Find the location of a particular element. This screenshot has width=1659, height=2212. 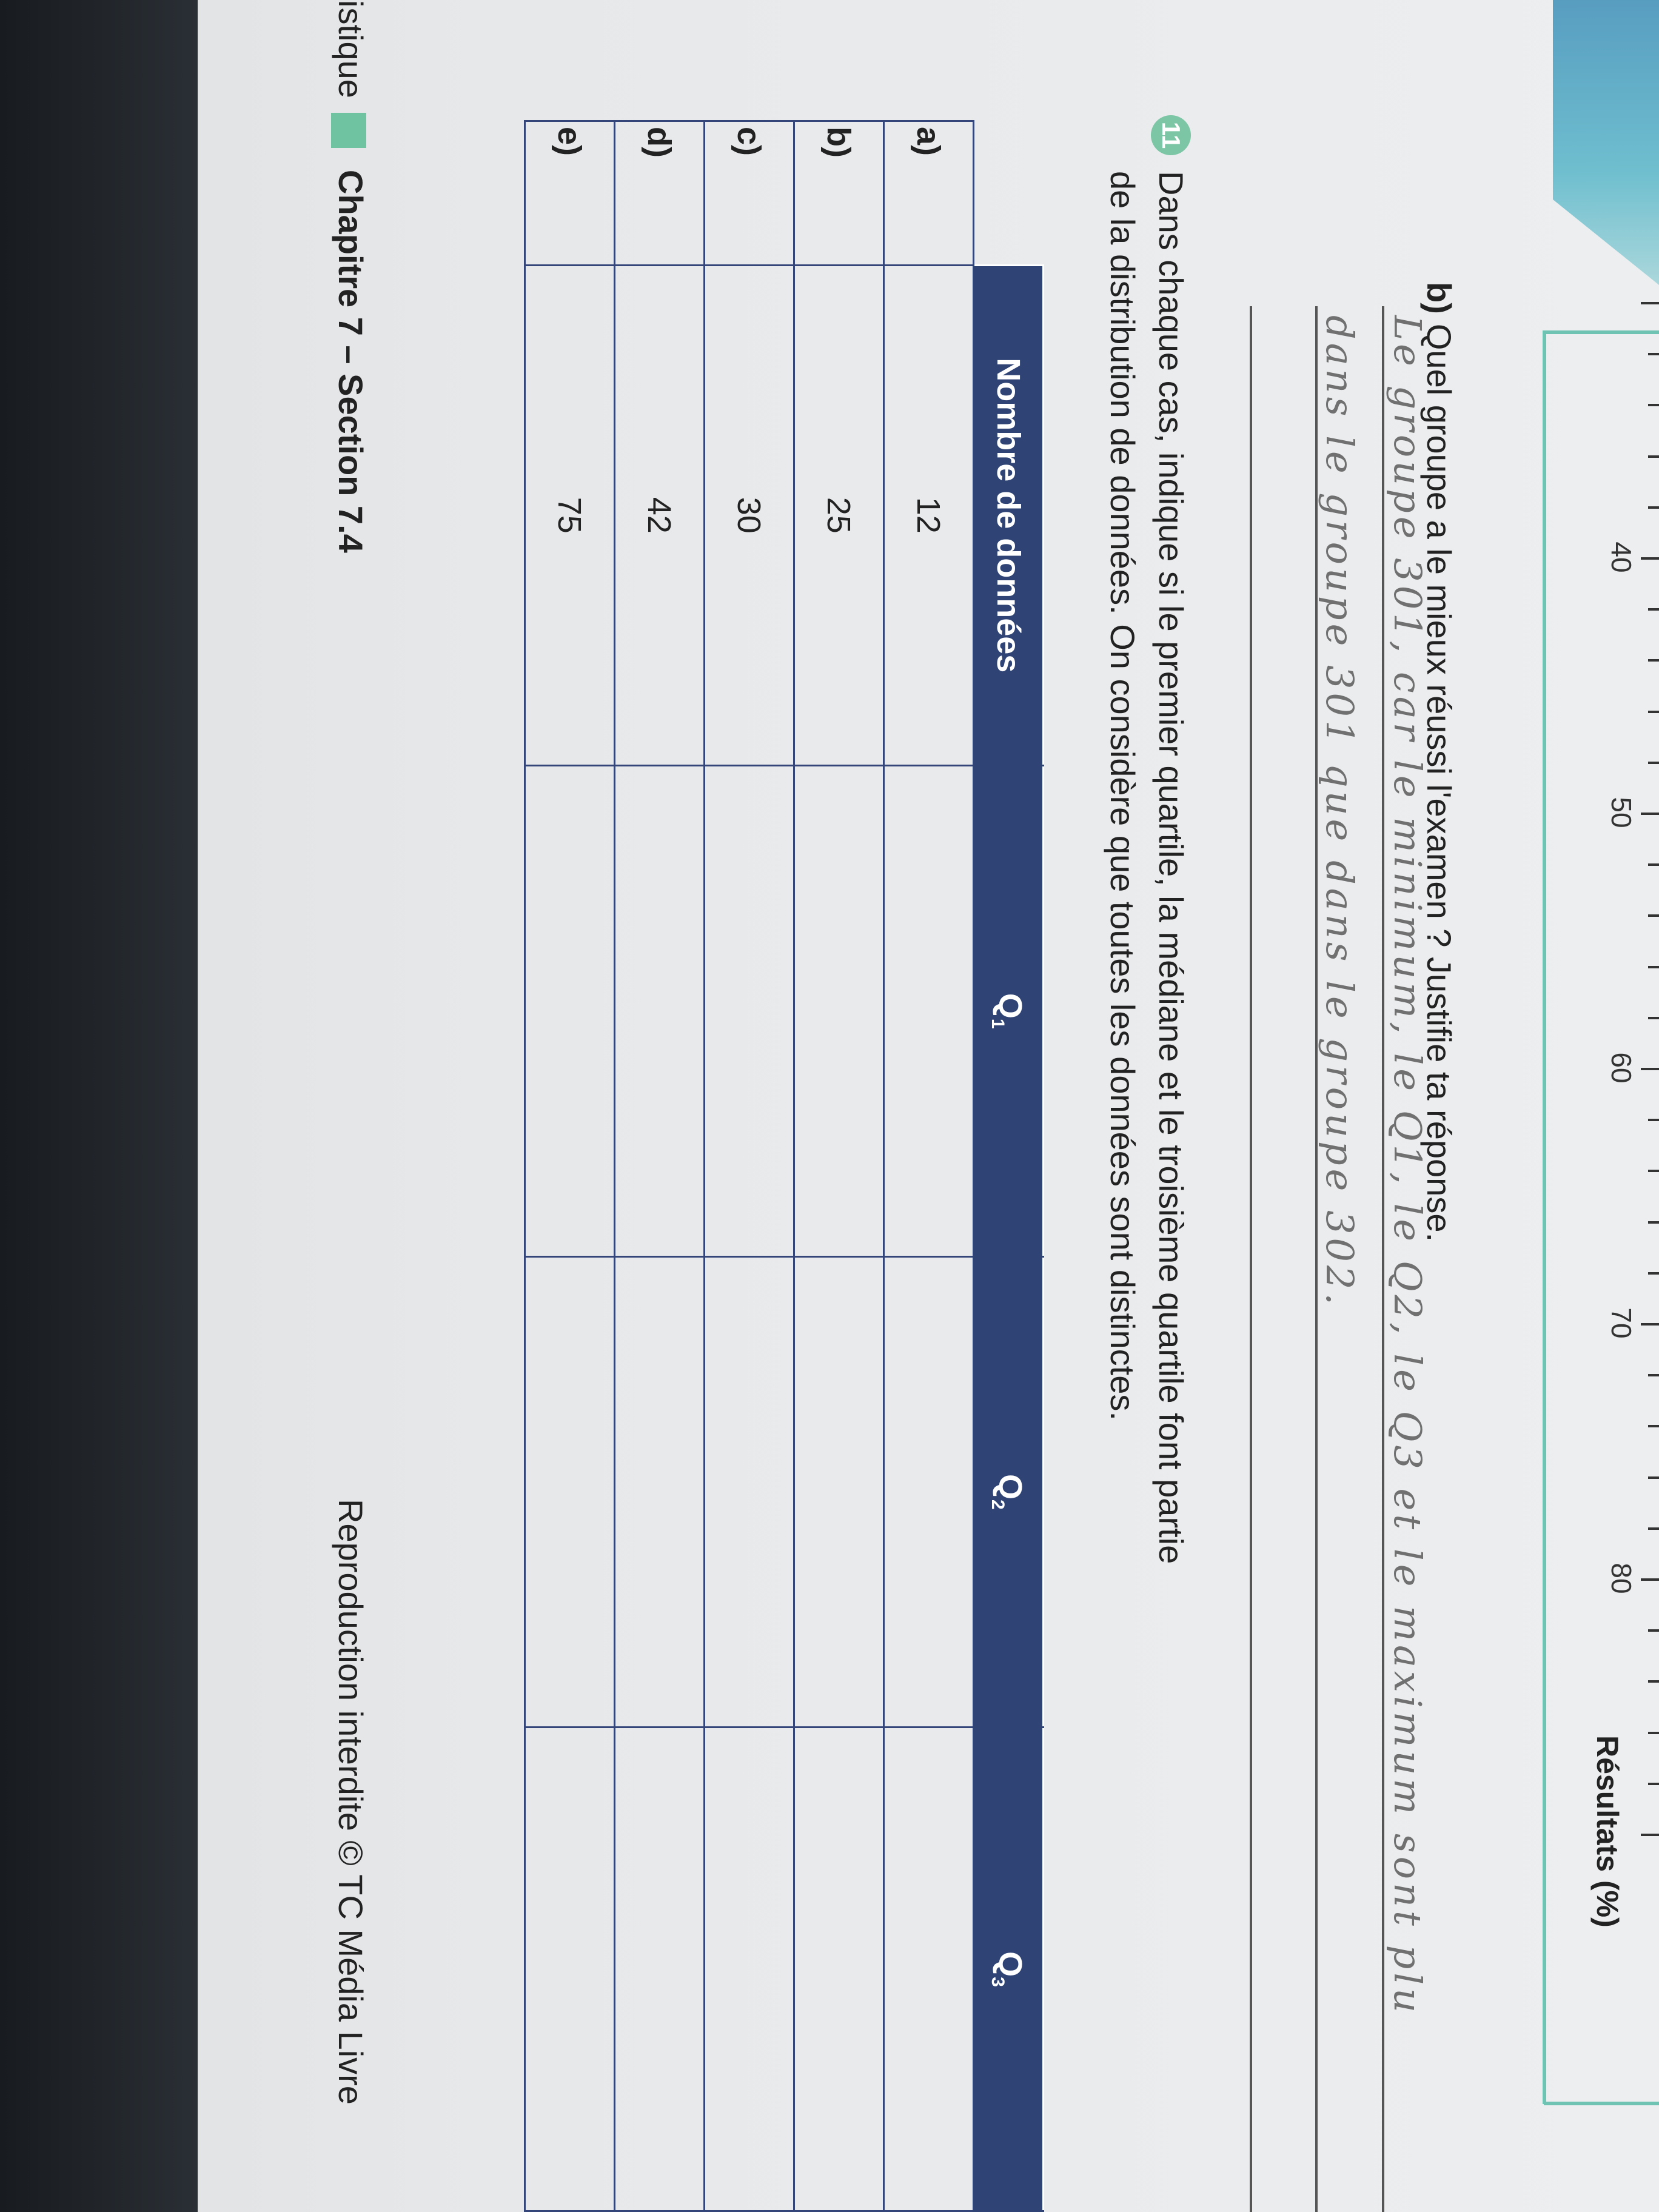

table-row: d) 42 is located at coordinates (659, 1166).